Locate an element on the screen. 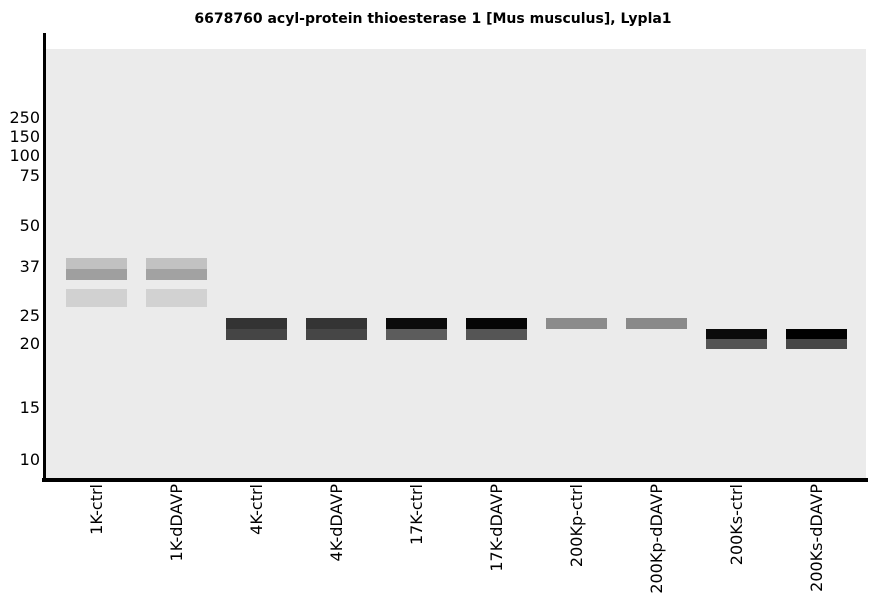 Image resolution: width=886 pixels, height=595 pixels. y-tick-label: 37 is located at coordinates (29, 266).